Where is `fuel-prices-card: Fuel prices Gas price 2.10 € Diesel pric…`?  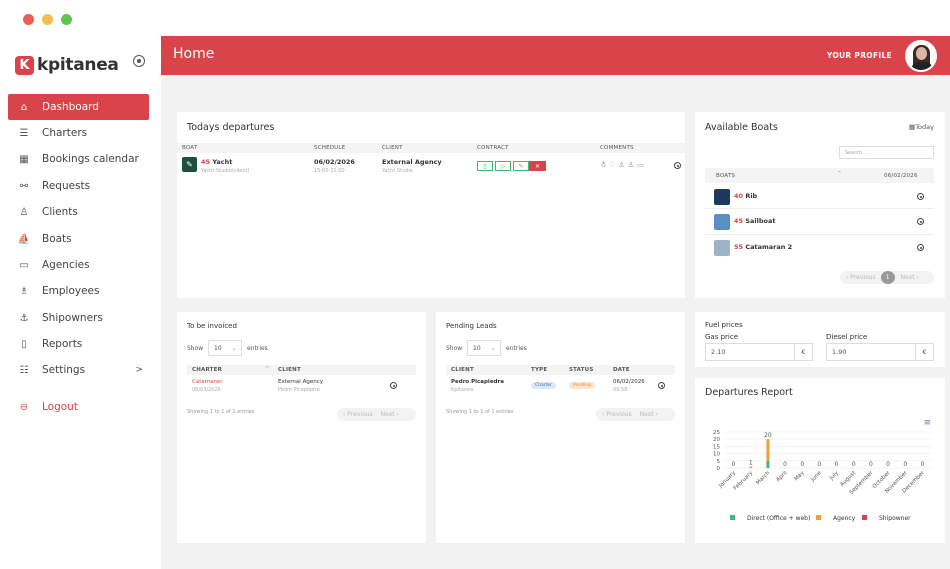 fuel-prices-card: Fuel prices Gas price 2.10 € Diesel pric… is located at coordinates (820, 339).